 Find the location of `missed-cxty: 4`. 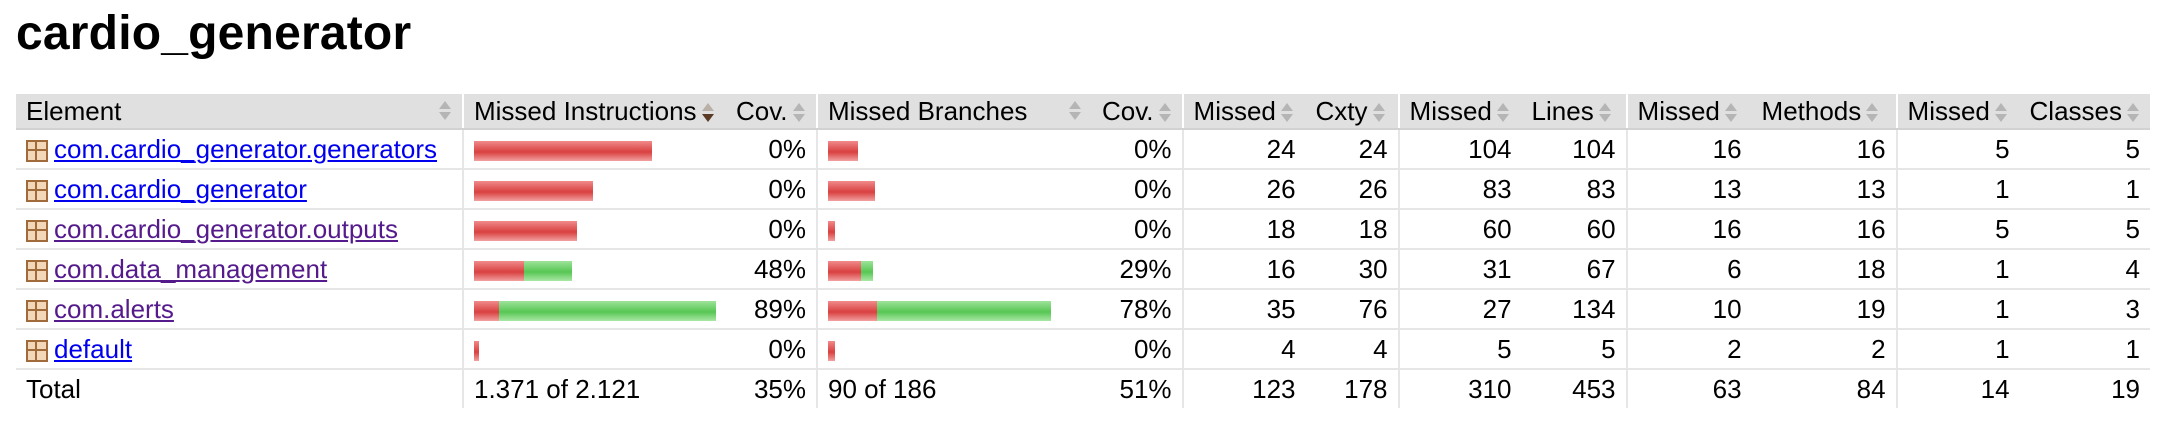

missed-cxty: 4 is located at coordinates (1243, 349).